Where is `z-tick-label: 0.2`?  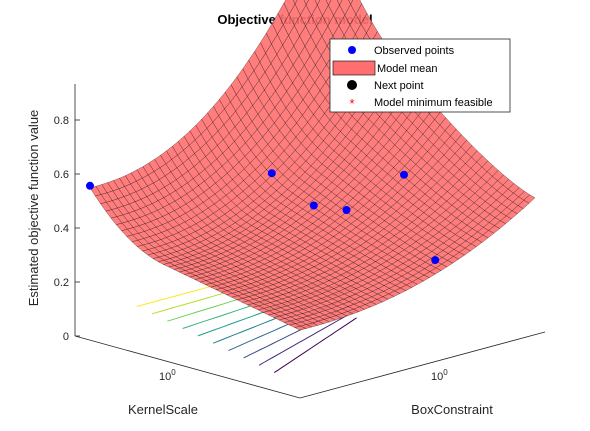
z-tick-label: 0.2 is located at coordinates (61, 283).